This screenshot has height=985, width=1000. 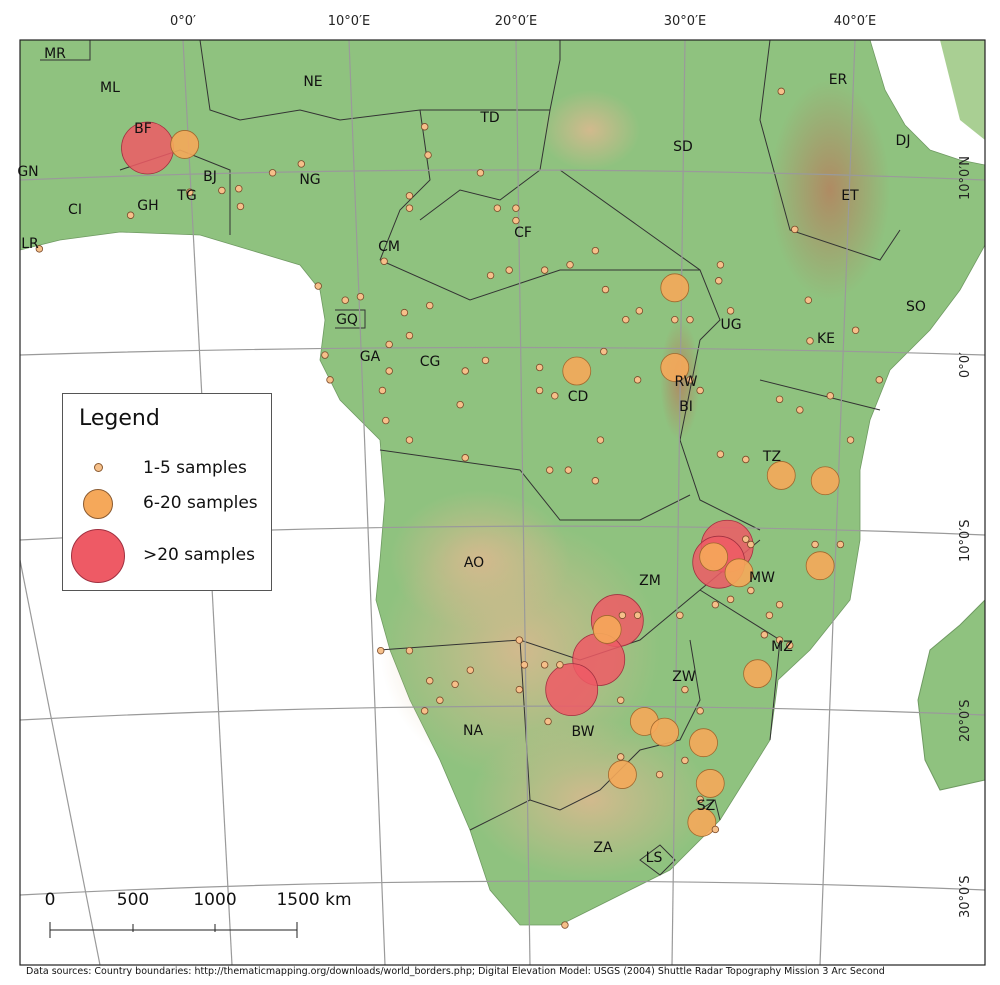 I want to click on arabia, so click(x=962, y=90).